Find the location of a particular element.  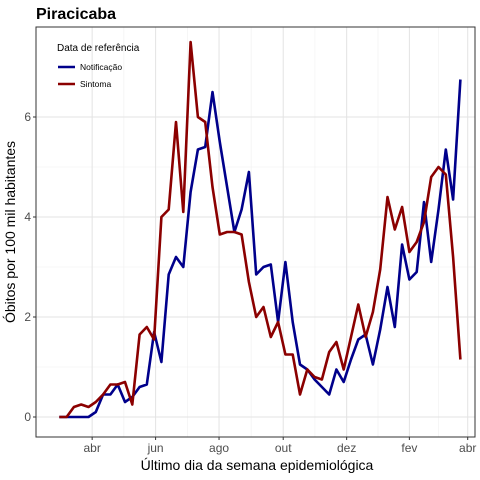

x-tick-label: dez is located at coordinates (346, 448).